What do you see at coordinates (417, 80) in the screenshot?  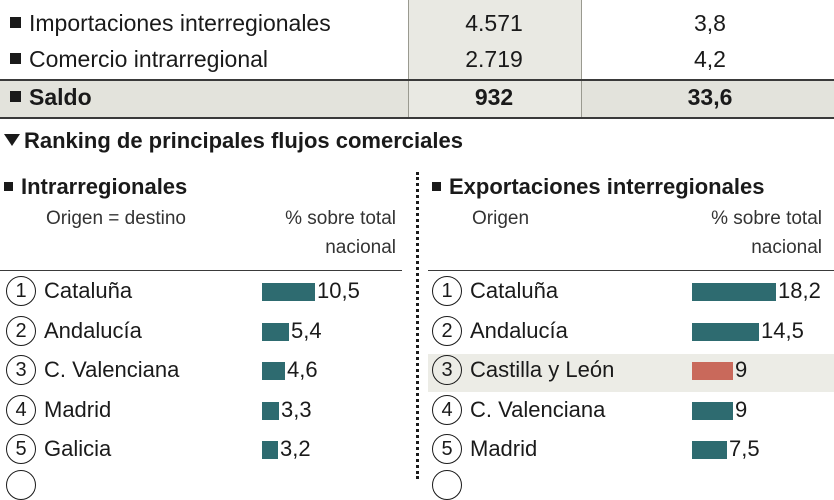 I see `saldo-top-rule` at bounding box center [417, 80].